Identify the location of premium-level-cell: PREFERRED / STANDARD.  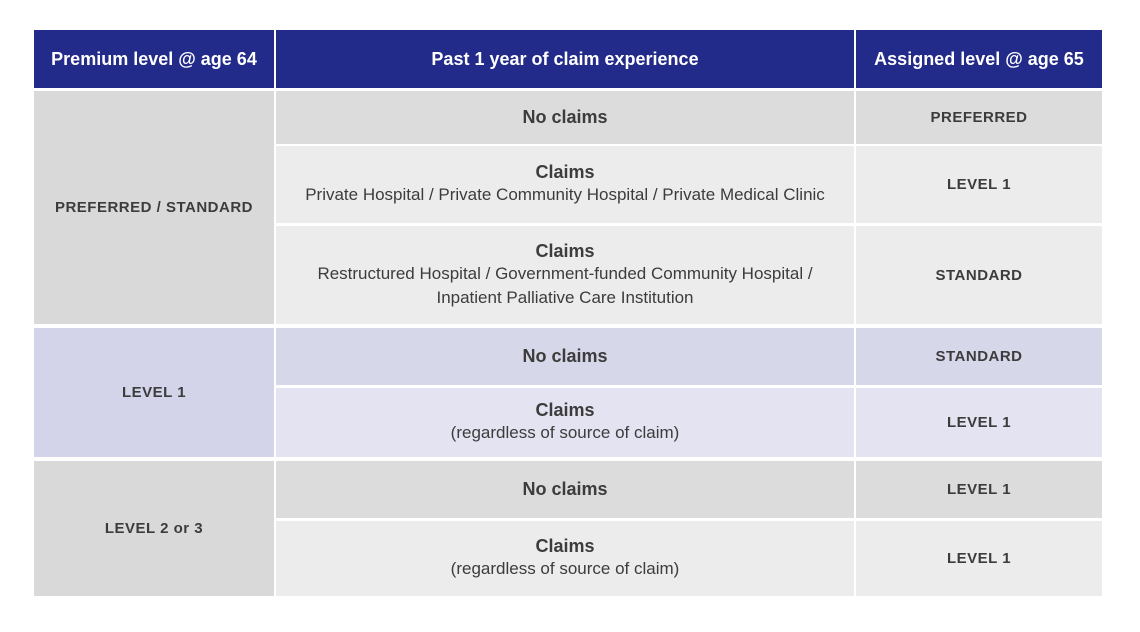
(154, 207).